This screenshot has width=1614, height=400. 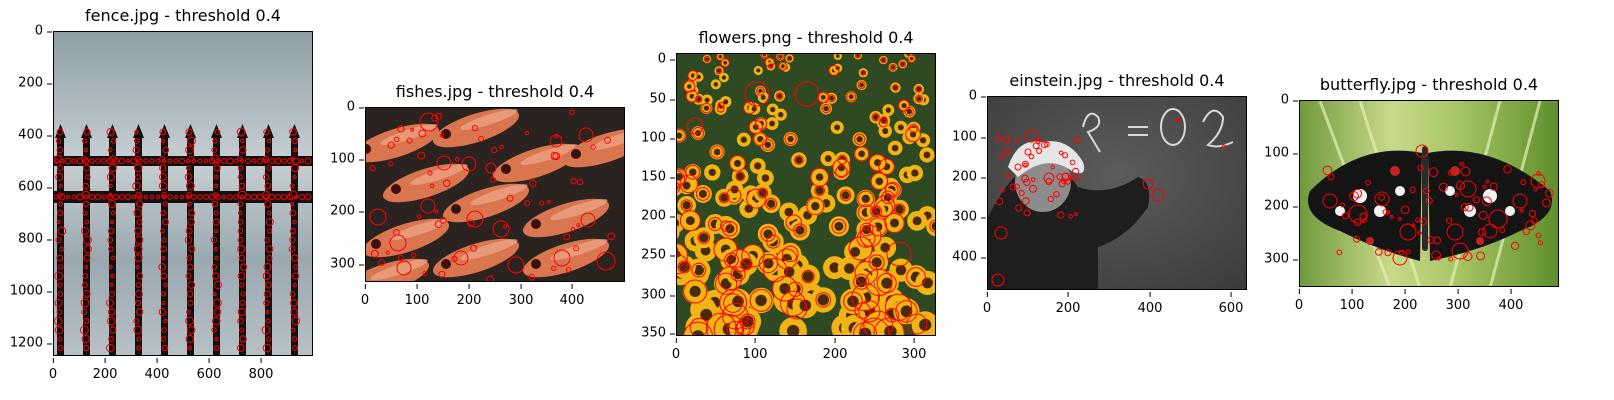 I want to click on image-fence, so click(x=183, y=193).